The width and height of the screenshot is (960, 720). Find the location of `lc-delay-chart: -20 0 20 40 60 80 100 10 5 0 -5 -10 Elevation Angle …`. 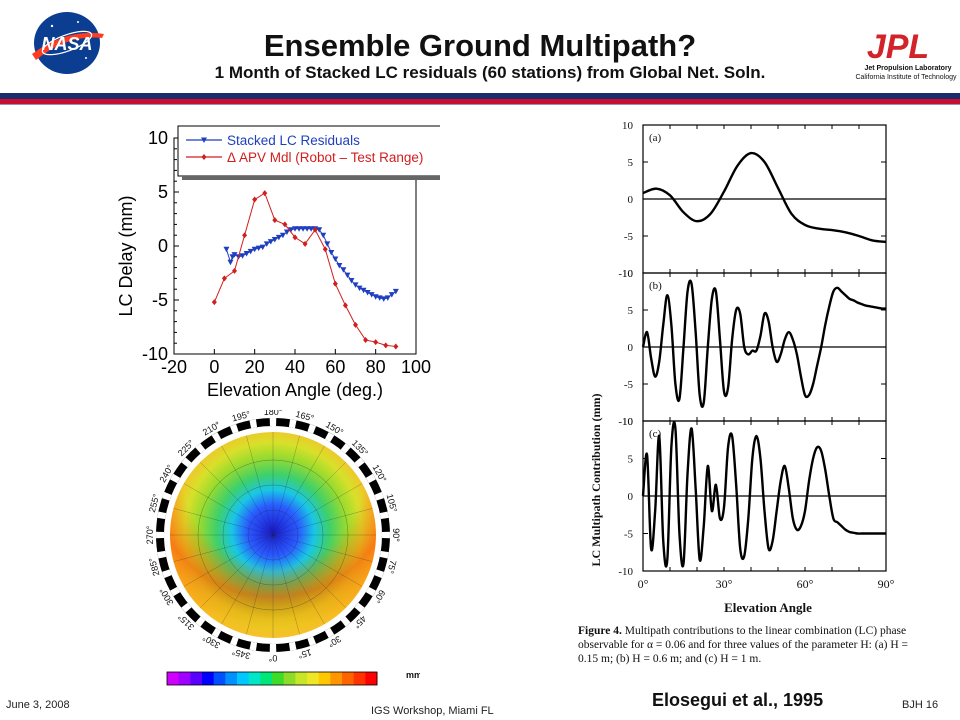

lc-delay-chart: -20 0 20 40 60 80 100 10 5 0 -5 -10 Elevation Angle … is located at coordinates (278, 262).